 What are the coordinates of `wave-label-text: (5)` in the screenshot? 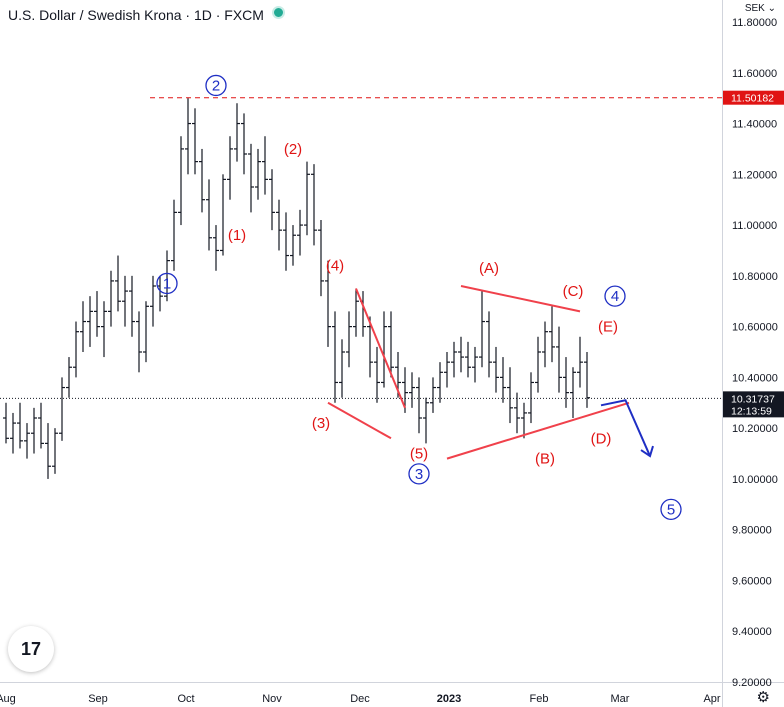 It's located at (419, 454).